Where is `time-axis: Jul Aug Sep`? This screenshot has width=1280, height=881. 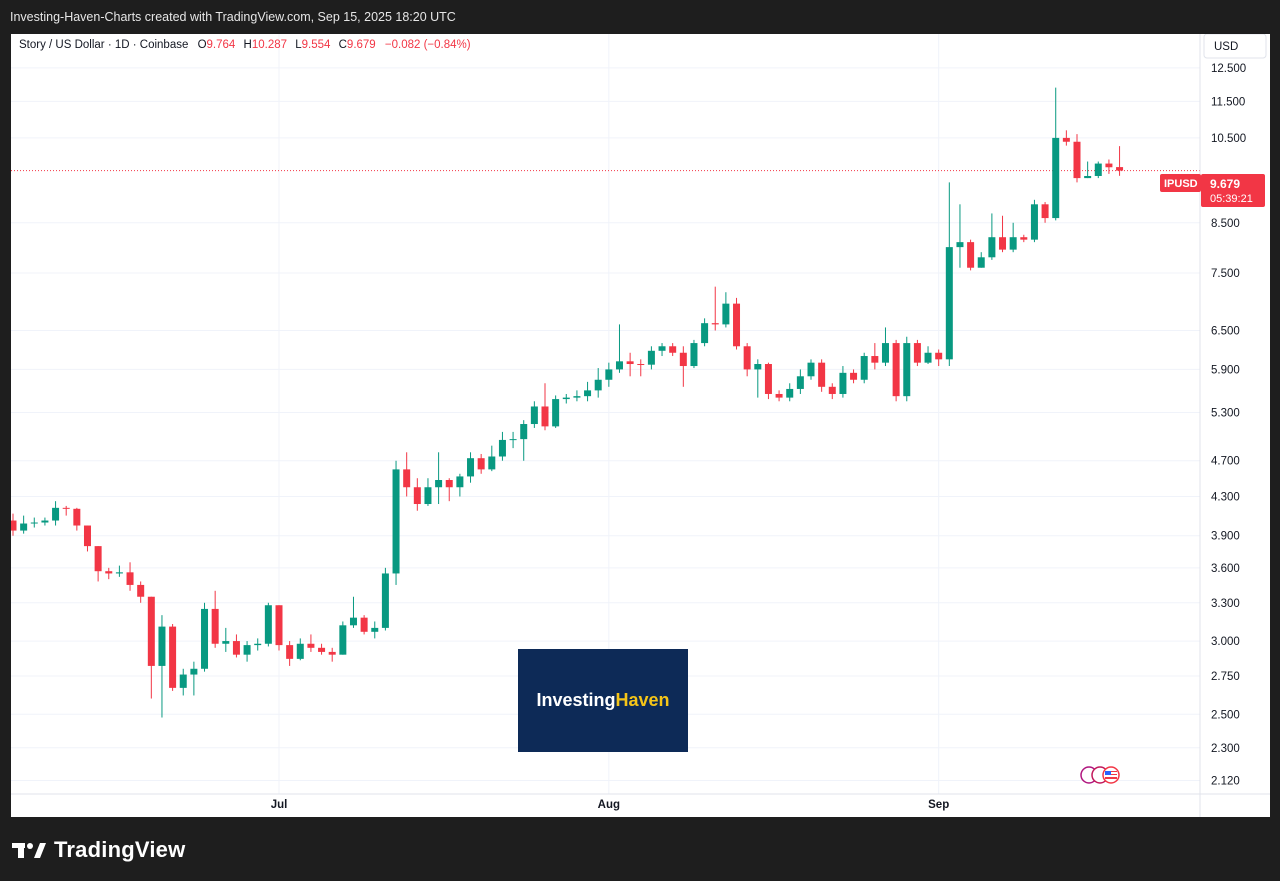 time-axis: Jul Aug Sep is located at coordinates (610, 805).